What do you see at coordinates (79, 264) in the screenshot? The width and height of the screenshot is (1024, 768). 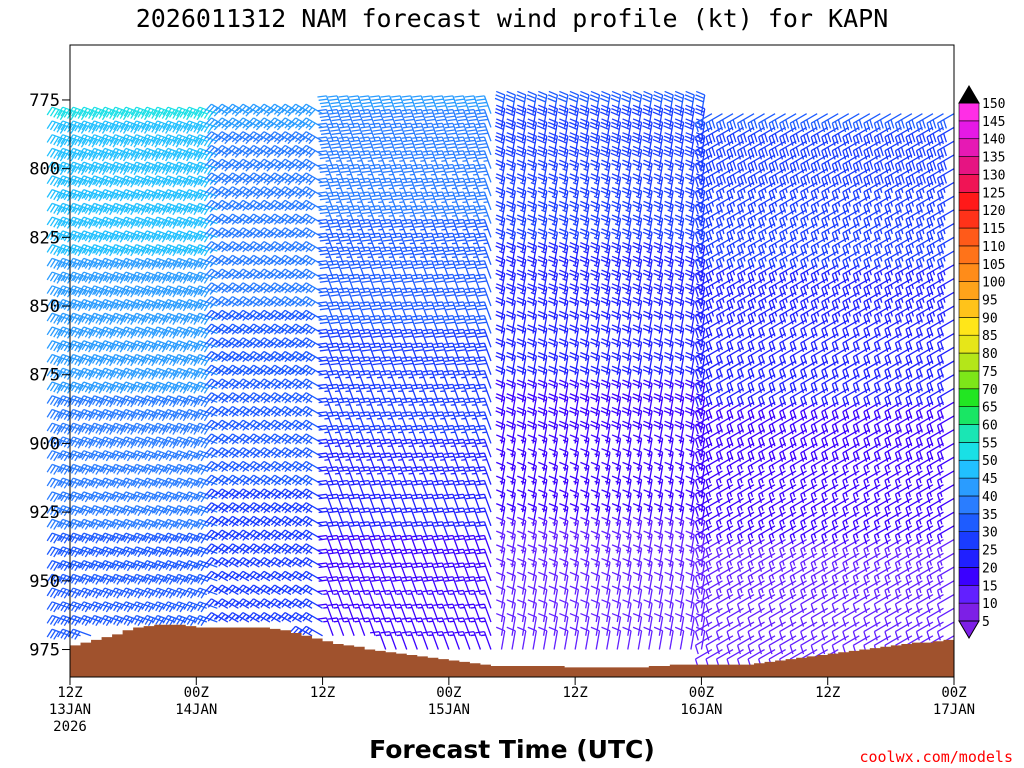 I see `wind-barb` at bounding box center [79, 264].